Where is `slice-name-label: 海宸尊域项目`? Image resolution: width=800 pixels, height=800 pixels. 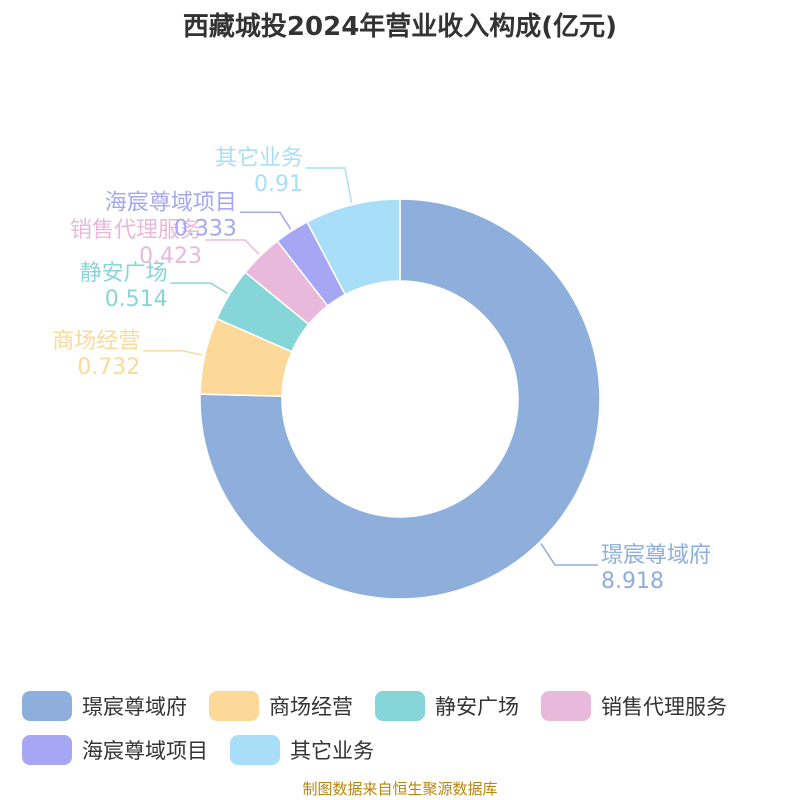
slice-name-label: 海宸尊域项目 is located at coordinates (171, 202).